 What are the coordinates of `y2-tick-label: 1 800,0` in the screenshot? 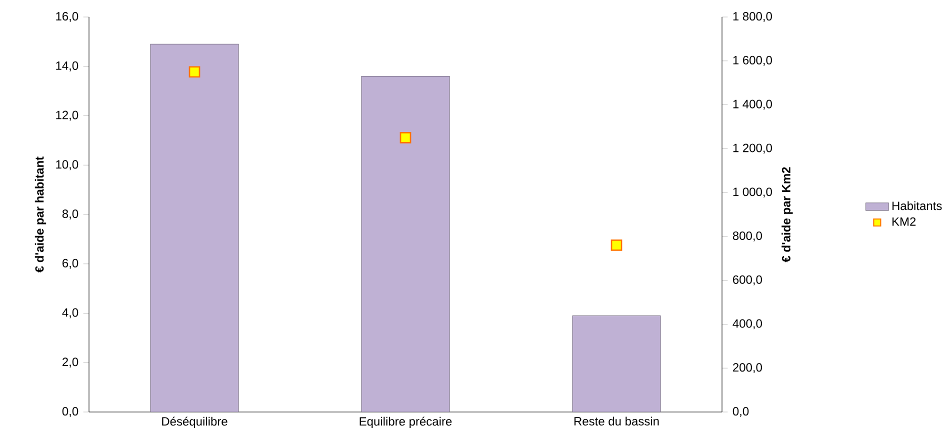 It's located at (752, 17).